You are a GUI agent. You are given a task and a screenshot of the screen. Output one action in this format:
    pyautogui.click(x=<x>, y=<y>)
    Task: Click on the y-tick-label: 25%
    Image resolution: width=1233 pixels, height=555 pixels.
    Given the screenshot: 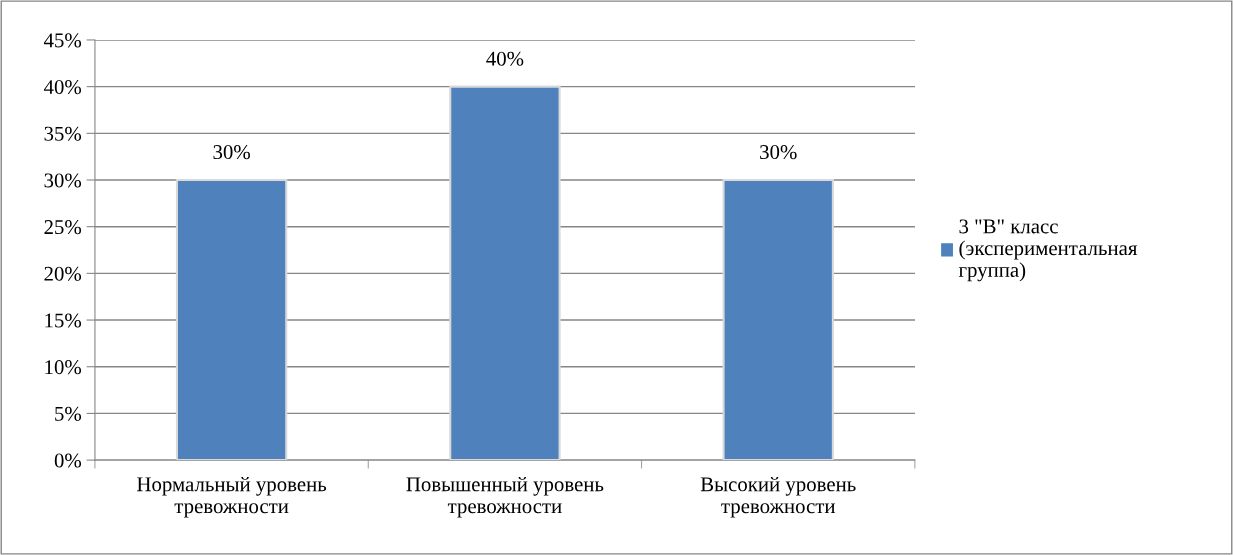 What is the action you would take?
    pyautogui.click(x=63, y=227)
    